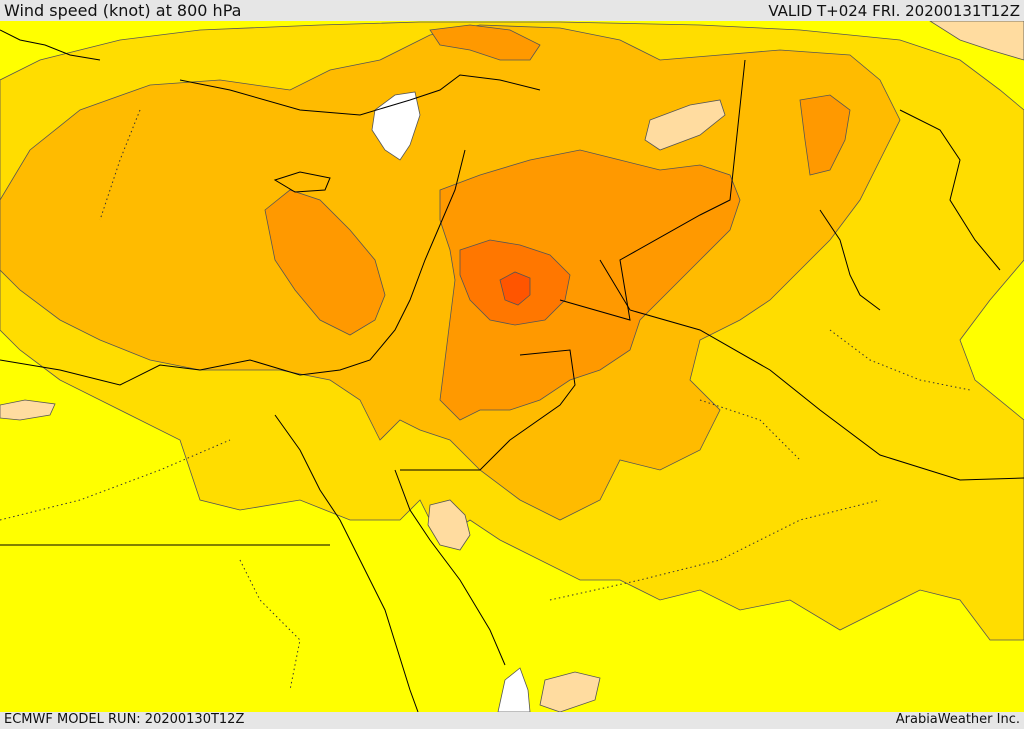 This screenshot has height=729, width=1024. I want to click on credit-label: ArabiaWeather Inc., so click(957, 719).